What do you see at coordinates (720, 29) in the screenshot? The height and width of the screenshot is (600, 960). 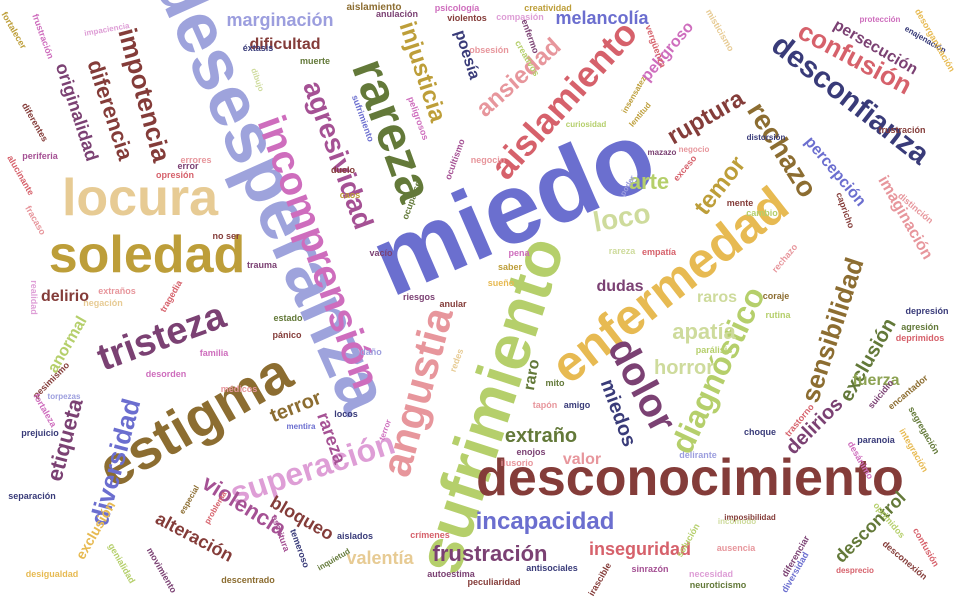 I see `word-misticismo-75: misticismo` at bounding box center [720, 29].